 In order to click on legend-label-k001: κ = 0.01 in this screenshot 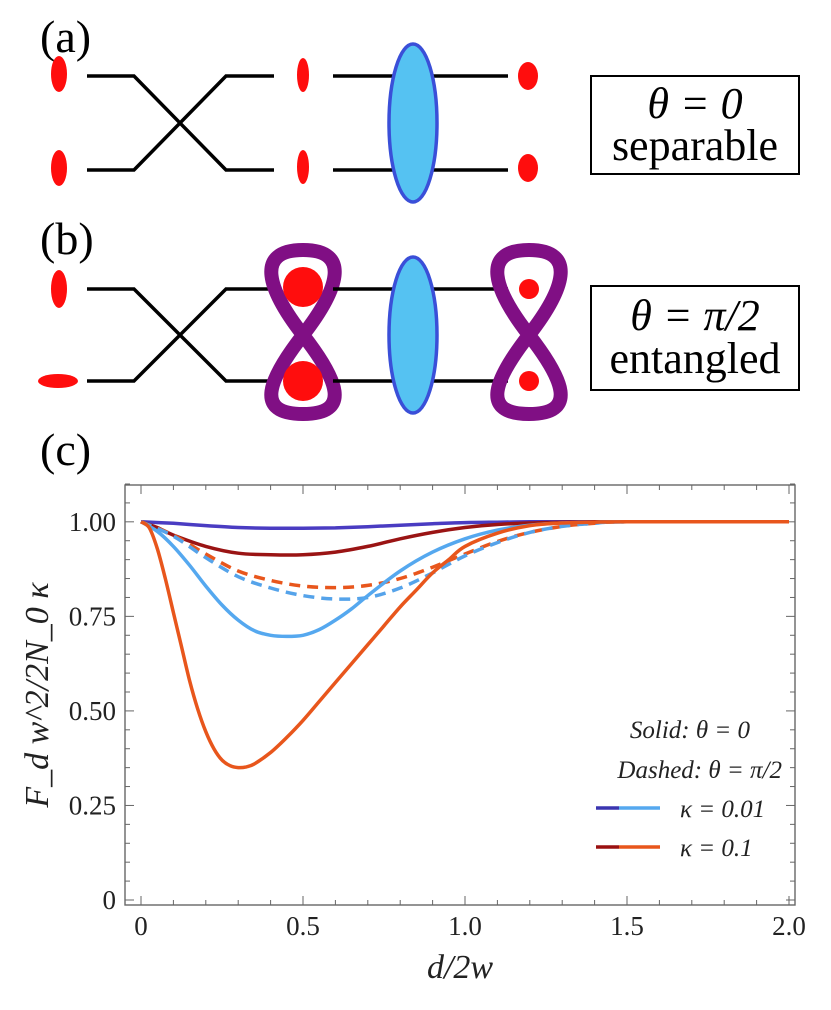, I will do `click(722, 809)`.